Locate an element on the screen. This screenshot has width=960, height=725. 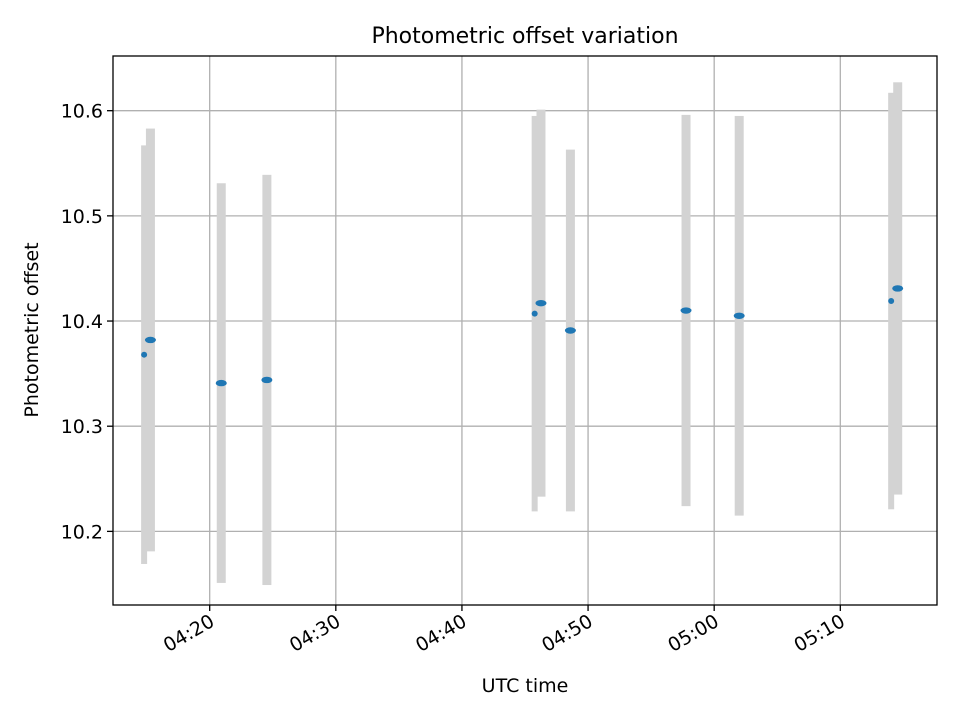
y-tick-label: 10.2 is located at coordinates (82, 532).